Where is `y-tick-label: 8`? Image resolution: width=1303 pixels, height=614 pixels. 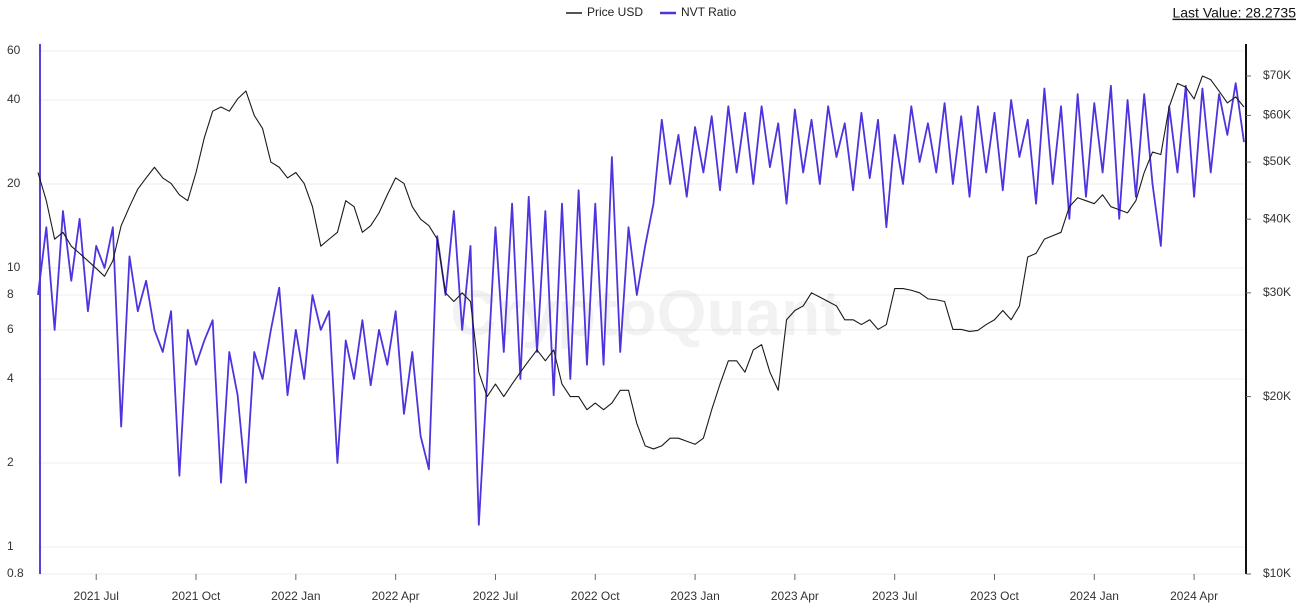 y-tick-label: 8 is located at coordinates (10, 294).